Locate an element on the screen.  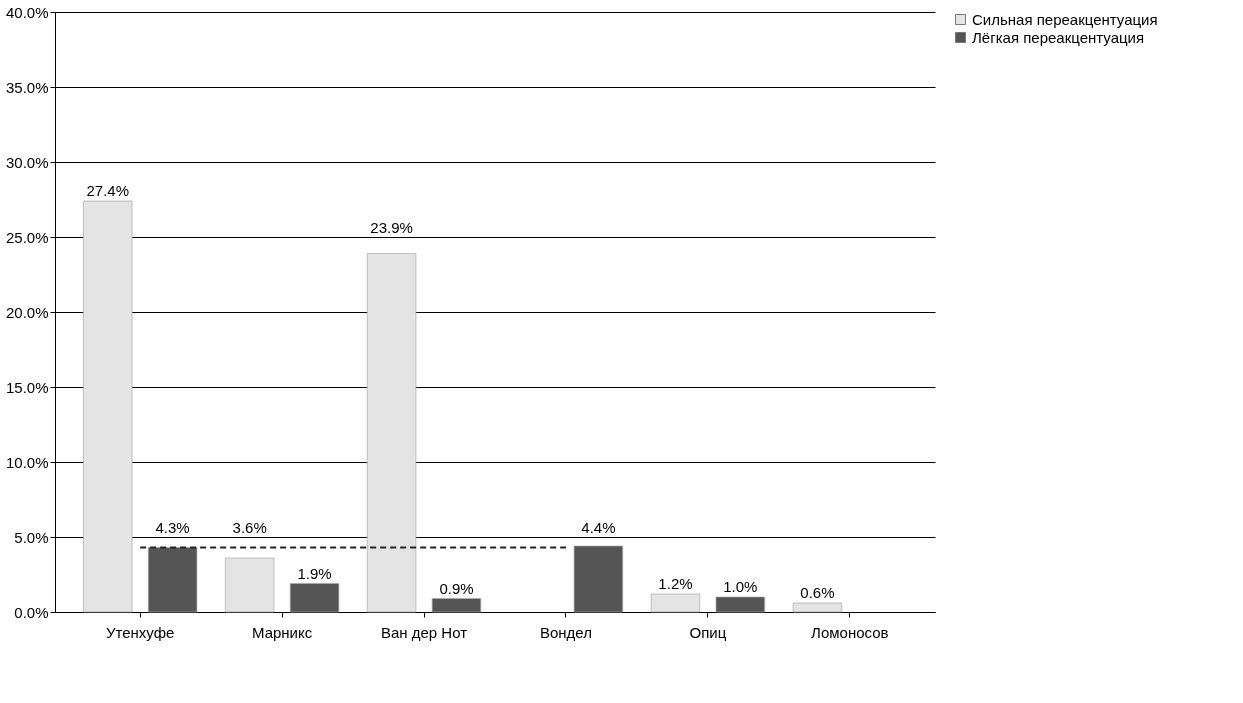
data-label: 23.9% is located at coordinates (391, 227).